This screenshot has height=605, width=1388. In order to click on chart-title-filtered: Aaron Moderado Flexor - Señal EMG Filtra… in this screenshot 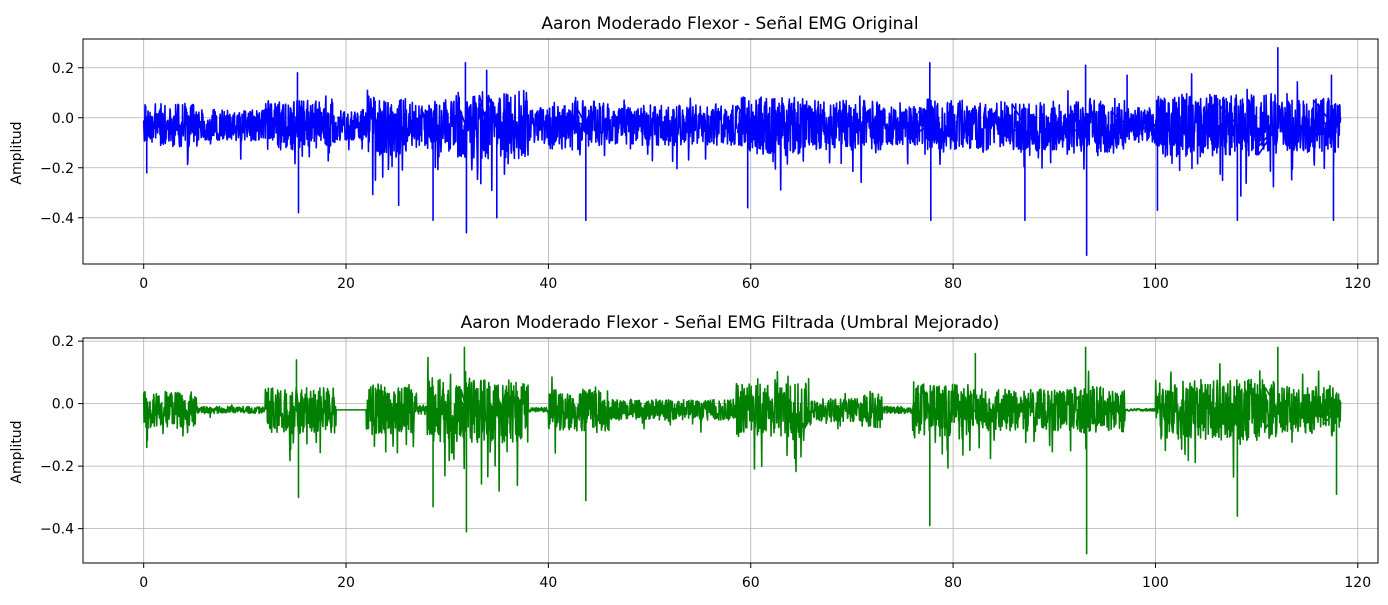, I will do `click(730, 323)`.